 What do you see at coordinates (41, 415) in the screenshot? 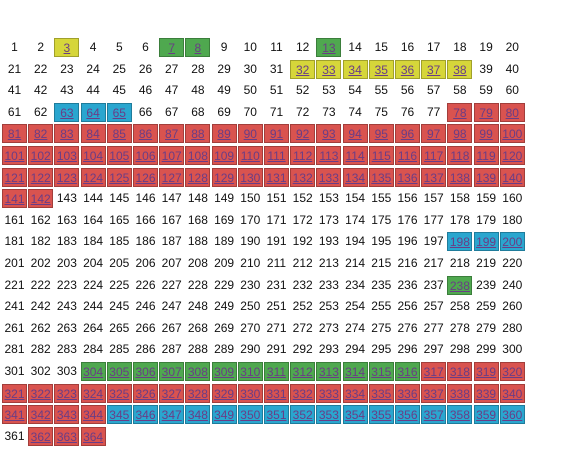
I see `highlighted-cell: 342` at bounding box center [41, 415].